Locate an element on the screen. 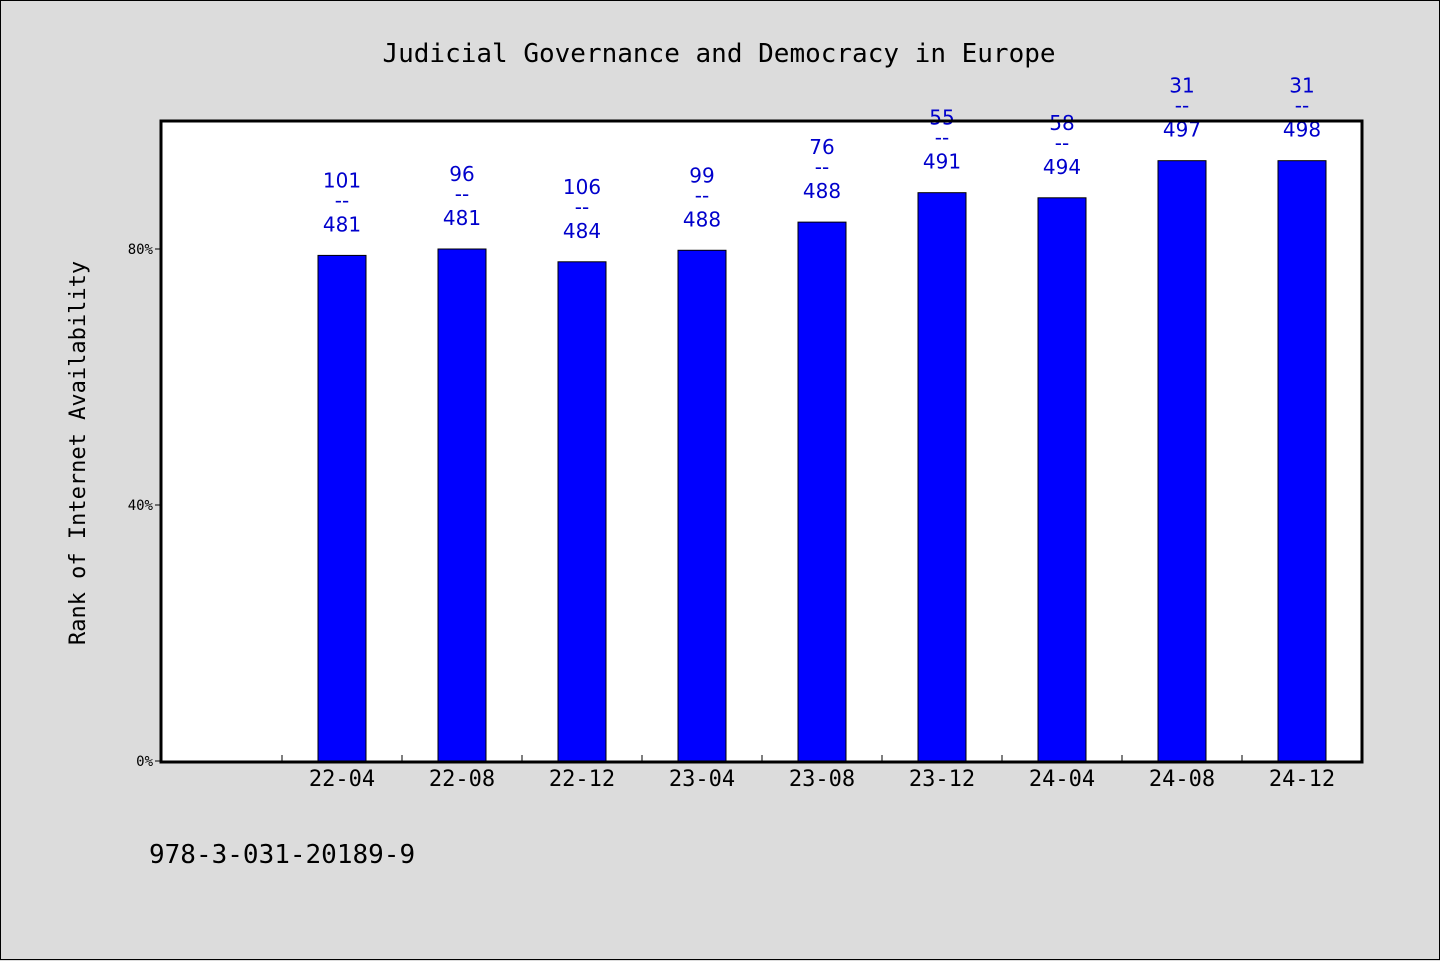 The width and height of the screenshot is (1440, 961). data-label-top-24-12: 31 is located at coordinates (1301, 86).